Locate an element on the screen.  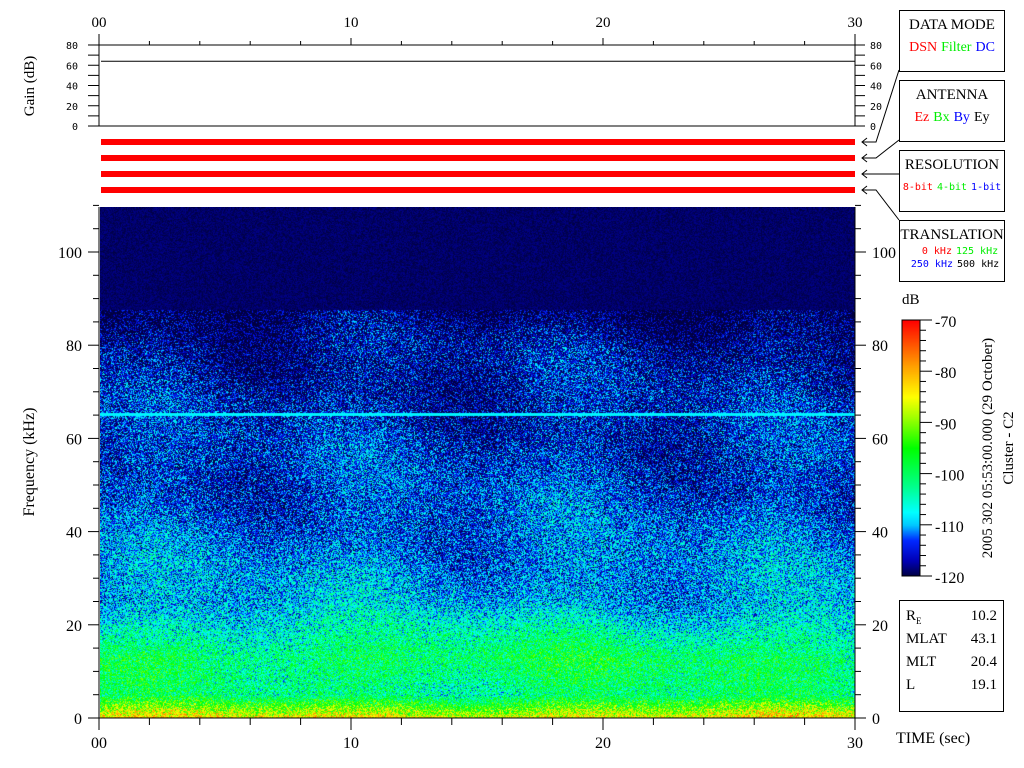
freq-tick-label-right: 20 is located at coordinates (880, 626).